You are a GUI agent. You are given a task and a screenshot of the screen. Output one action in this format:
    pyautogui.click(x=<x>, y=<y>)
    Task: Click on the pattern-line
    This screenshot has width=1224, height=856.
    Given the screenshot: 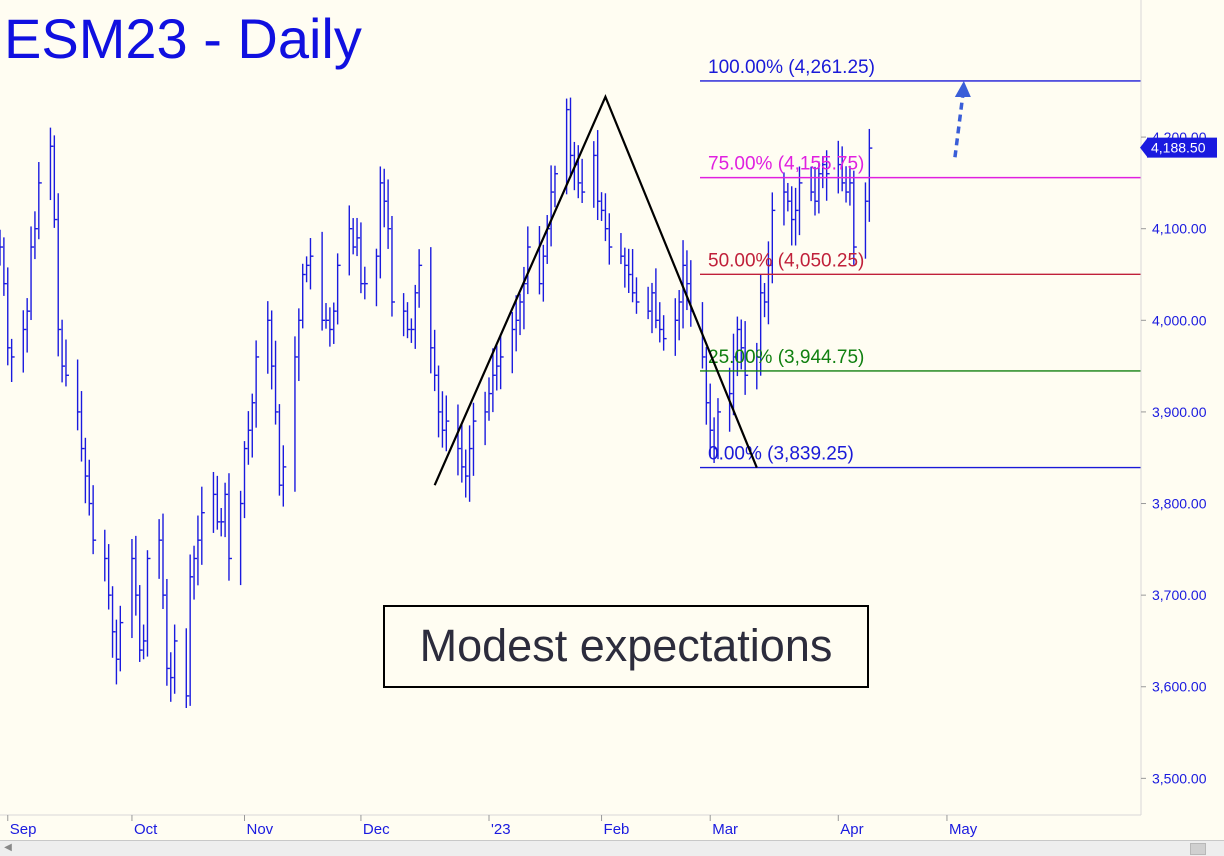 What is the action you would take?
    pyautogui.click(x=595, y=289)
    